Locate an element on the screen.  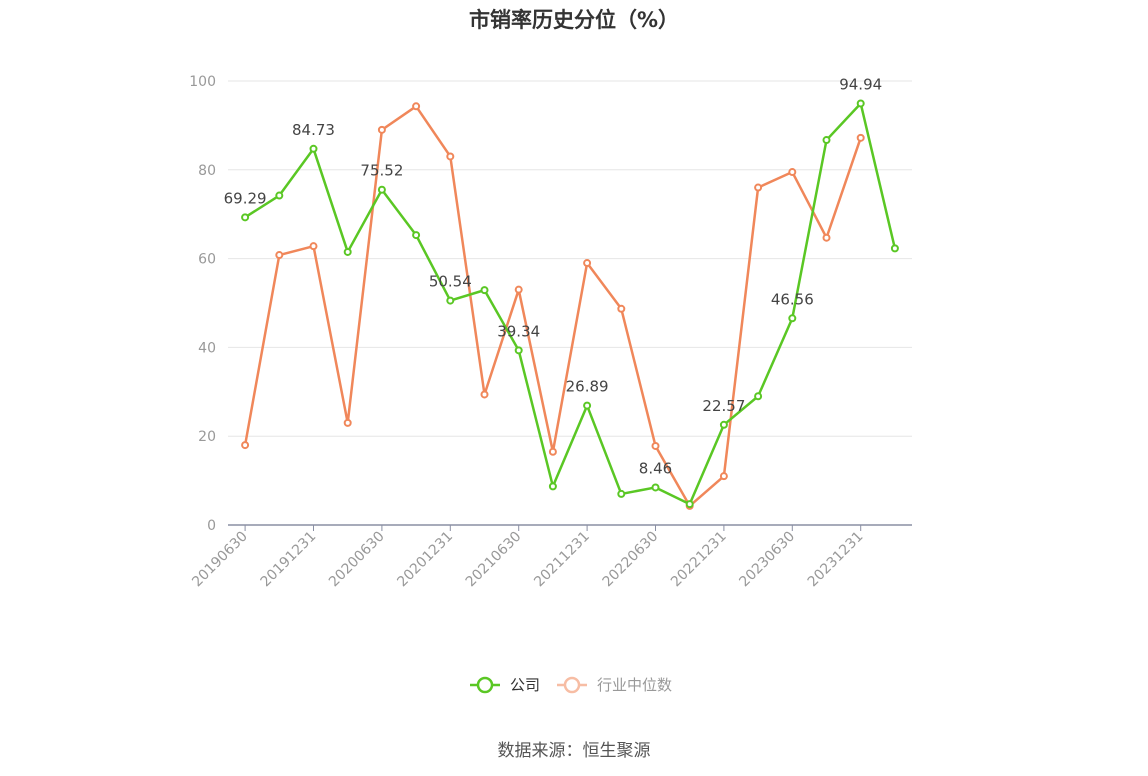
y-tick-label: 100 is located at coordinates (202, 82).